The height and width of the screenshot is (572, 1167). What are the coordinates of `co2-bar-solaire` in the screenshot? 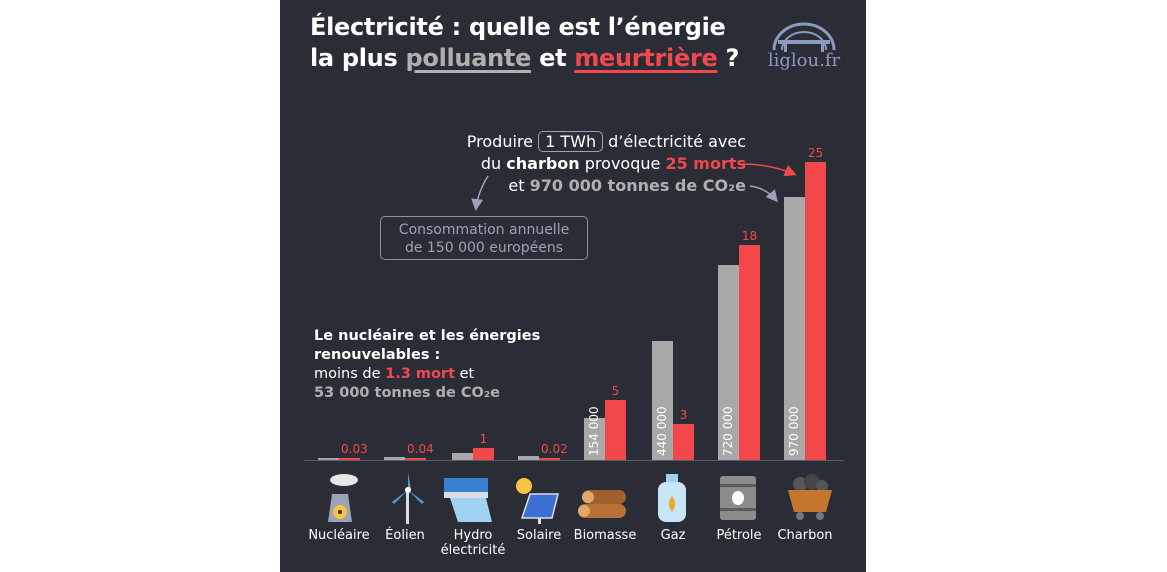 It's located at (528, 457).